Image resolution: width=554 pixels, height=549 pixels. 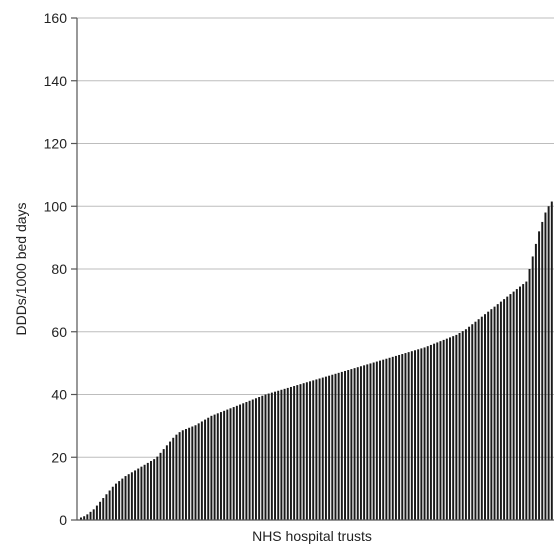 I want to click on y-tick-label: 0, so click(x=63, y=520).